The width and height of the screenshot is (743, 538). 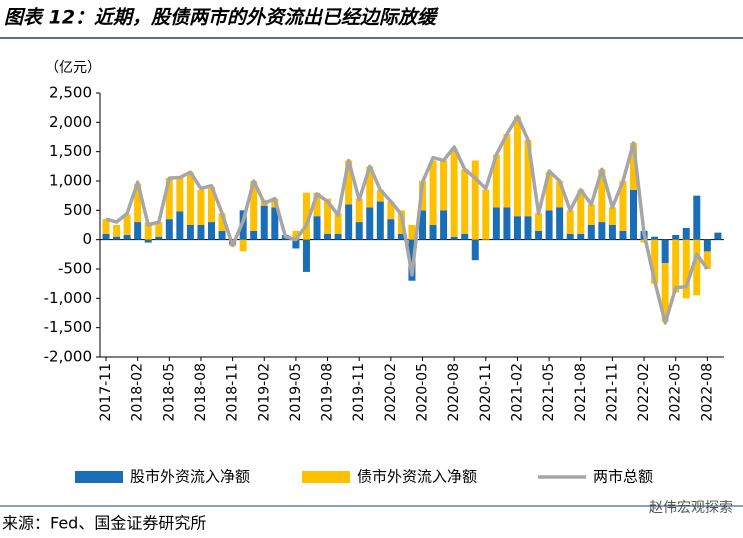 I want to click on x-tick-label: 2020-05, so click(x=423, y=392).